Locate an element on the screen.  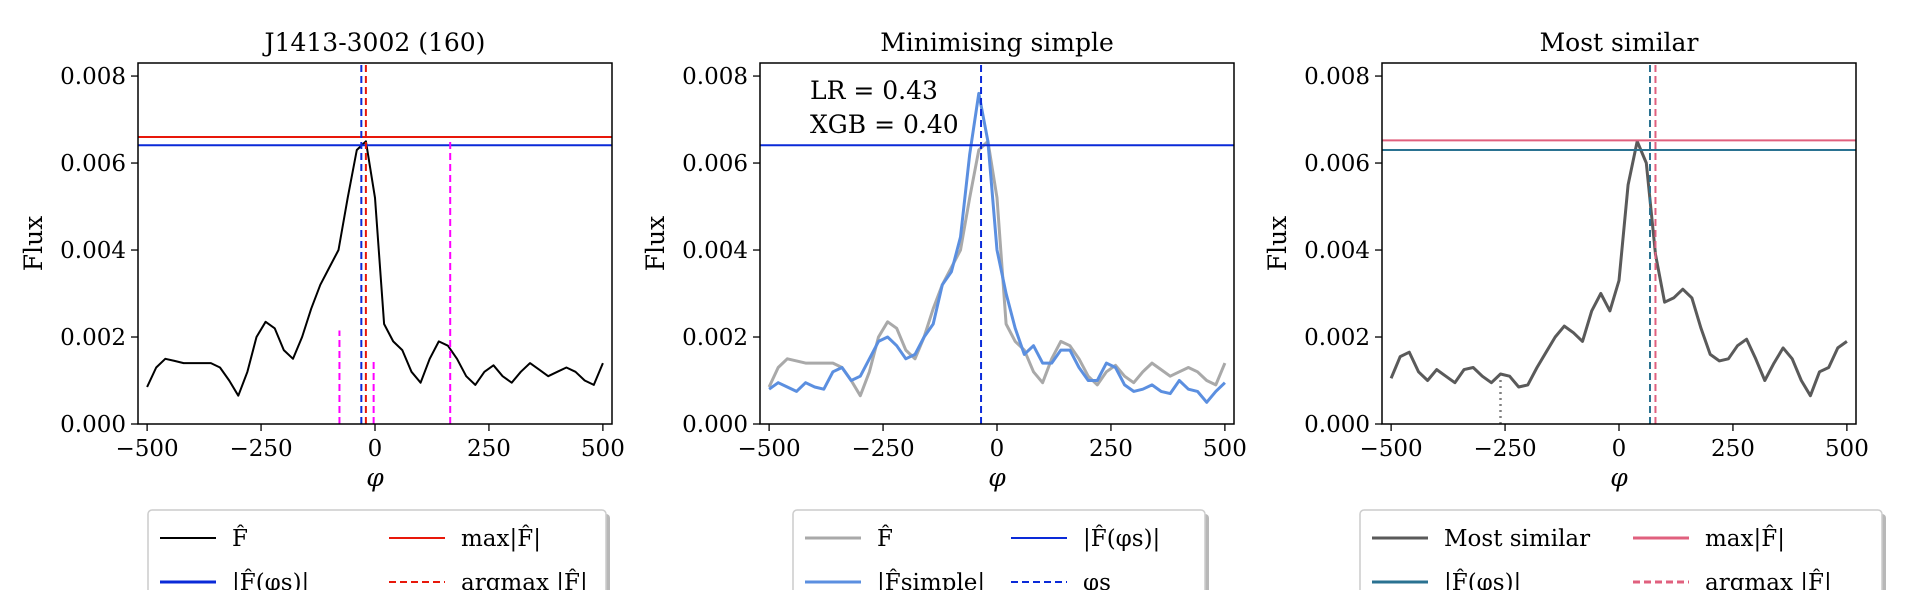
panel-title: Most similar is located at coordinates (1619, 42).